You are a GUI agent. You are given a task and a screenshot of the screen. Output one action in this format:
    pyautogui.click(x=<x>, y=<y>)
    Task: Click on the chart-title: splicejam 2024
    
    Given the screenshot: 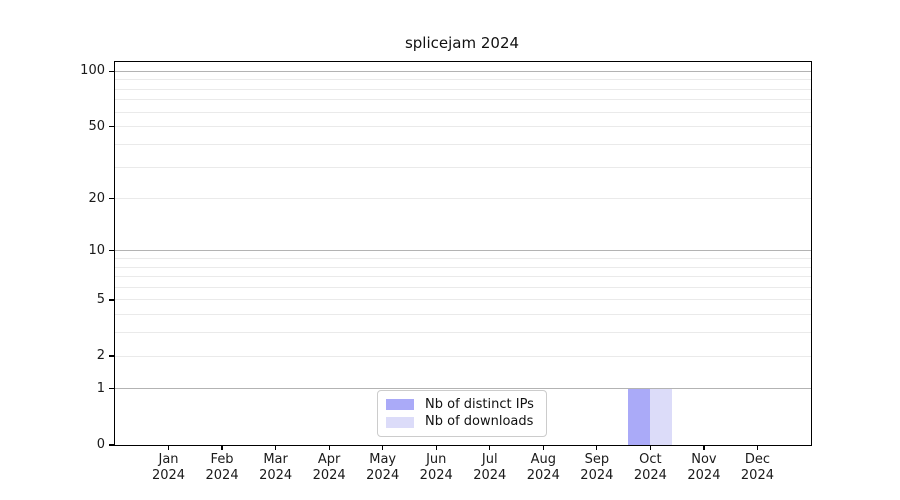 What is the action you would take?
    pyautogui.click(x=462, y=43)
    